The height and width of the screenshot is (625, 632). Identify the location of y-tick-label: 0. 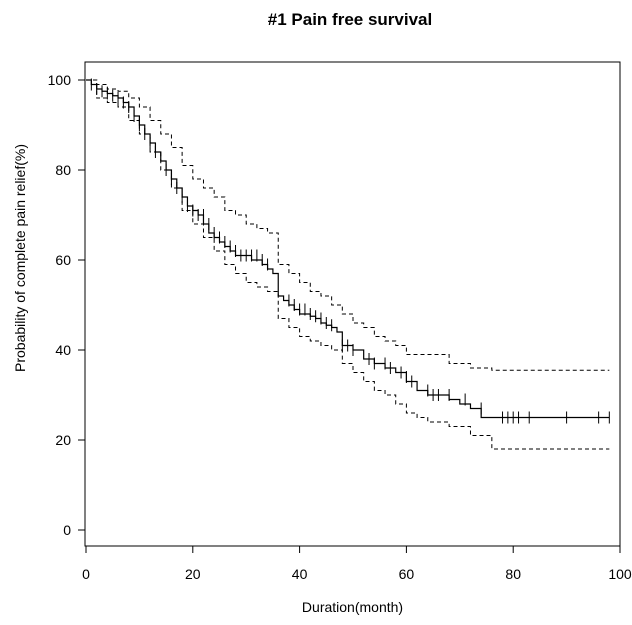
(67, 530).